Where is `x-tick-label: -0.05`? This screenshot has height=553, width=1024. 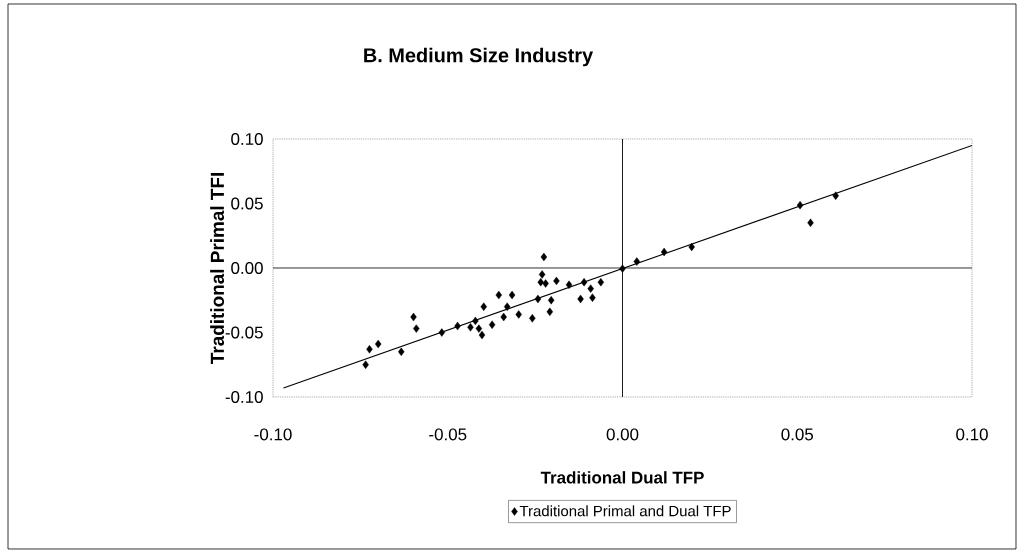 x-tick-label: -0.05 is located at coordinates (448, 434).